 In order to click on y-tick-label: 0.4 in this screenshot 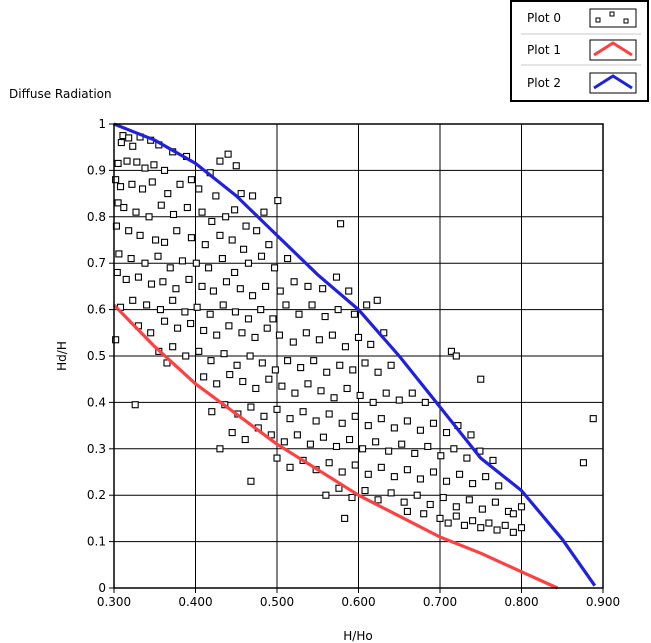, I will do `click(96, 402)`.